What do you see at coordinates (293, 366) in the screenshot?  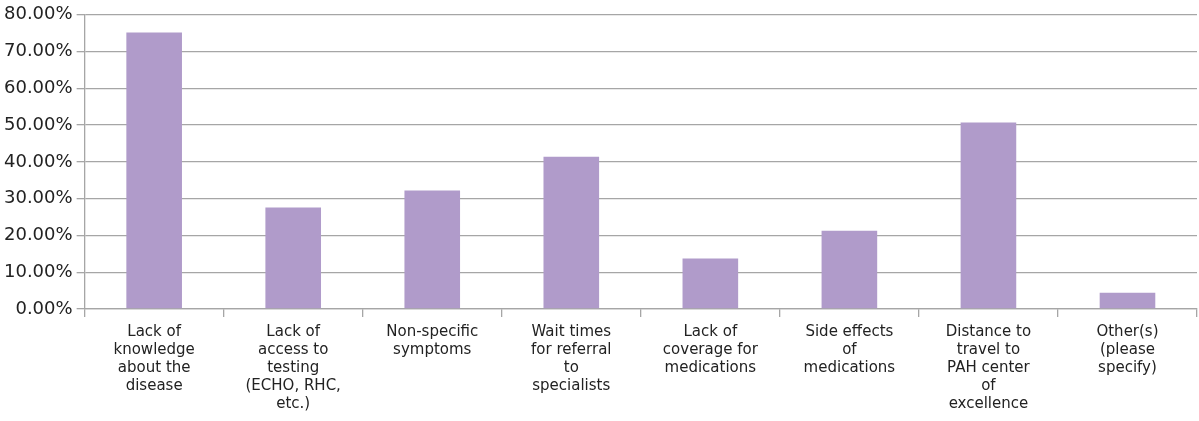 I see `x-tick-label: Lack of access to testing (ECHO, RHC, etc.)` at bounding box center [293, 366].